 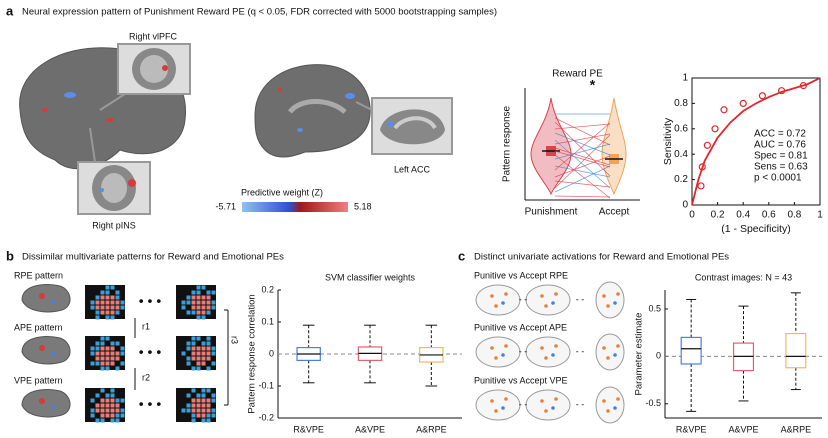 I want to click on region-label: Right pINS, so click(x=114, y=225).